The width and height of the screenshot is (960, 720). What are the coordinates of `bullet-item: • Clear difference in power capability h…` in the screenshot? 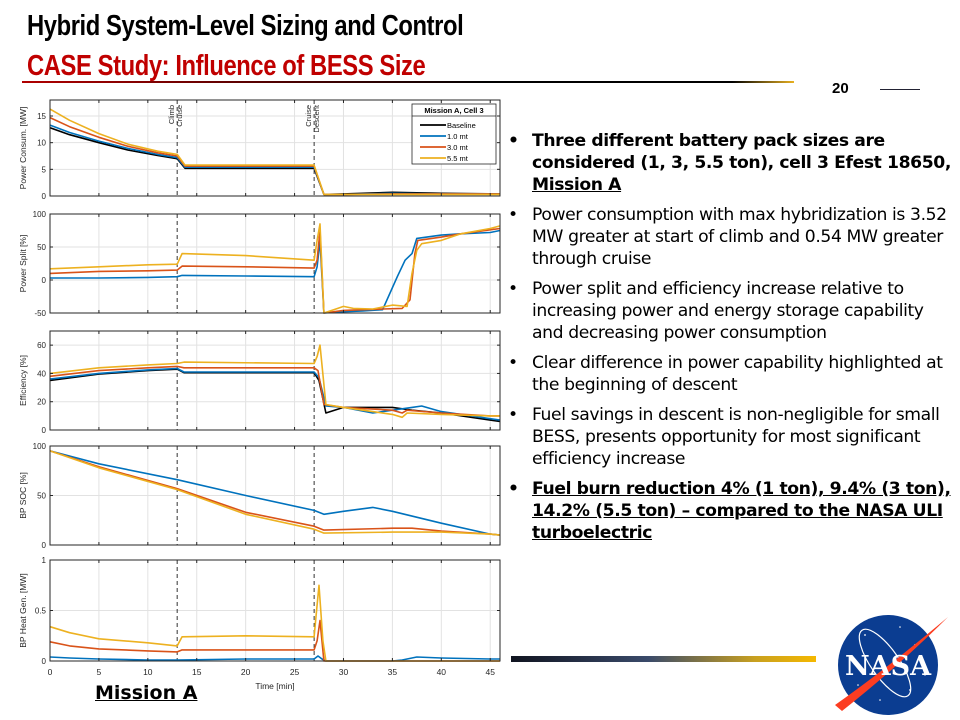 It's located at (733, 374).